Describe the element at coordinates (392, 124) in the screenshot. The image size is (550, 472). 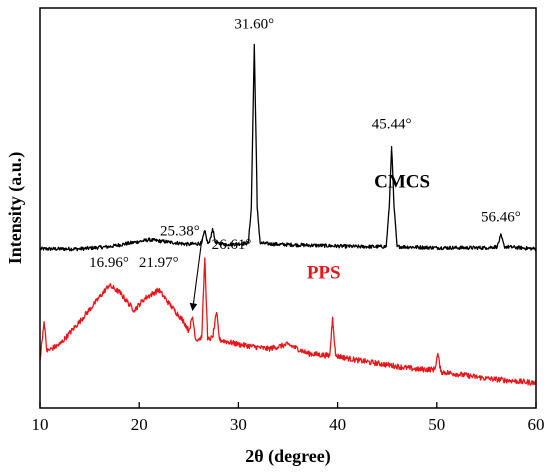
I see `peak-annotation: 45.44°` at that location.